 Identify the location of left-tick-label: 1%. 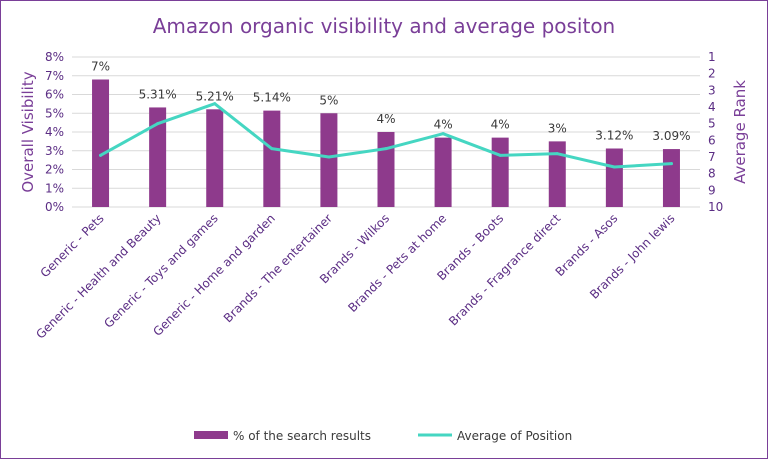
(54, 188).